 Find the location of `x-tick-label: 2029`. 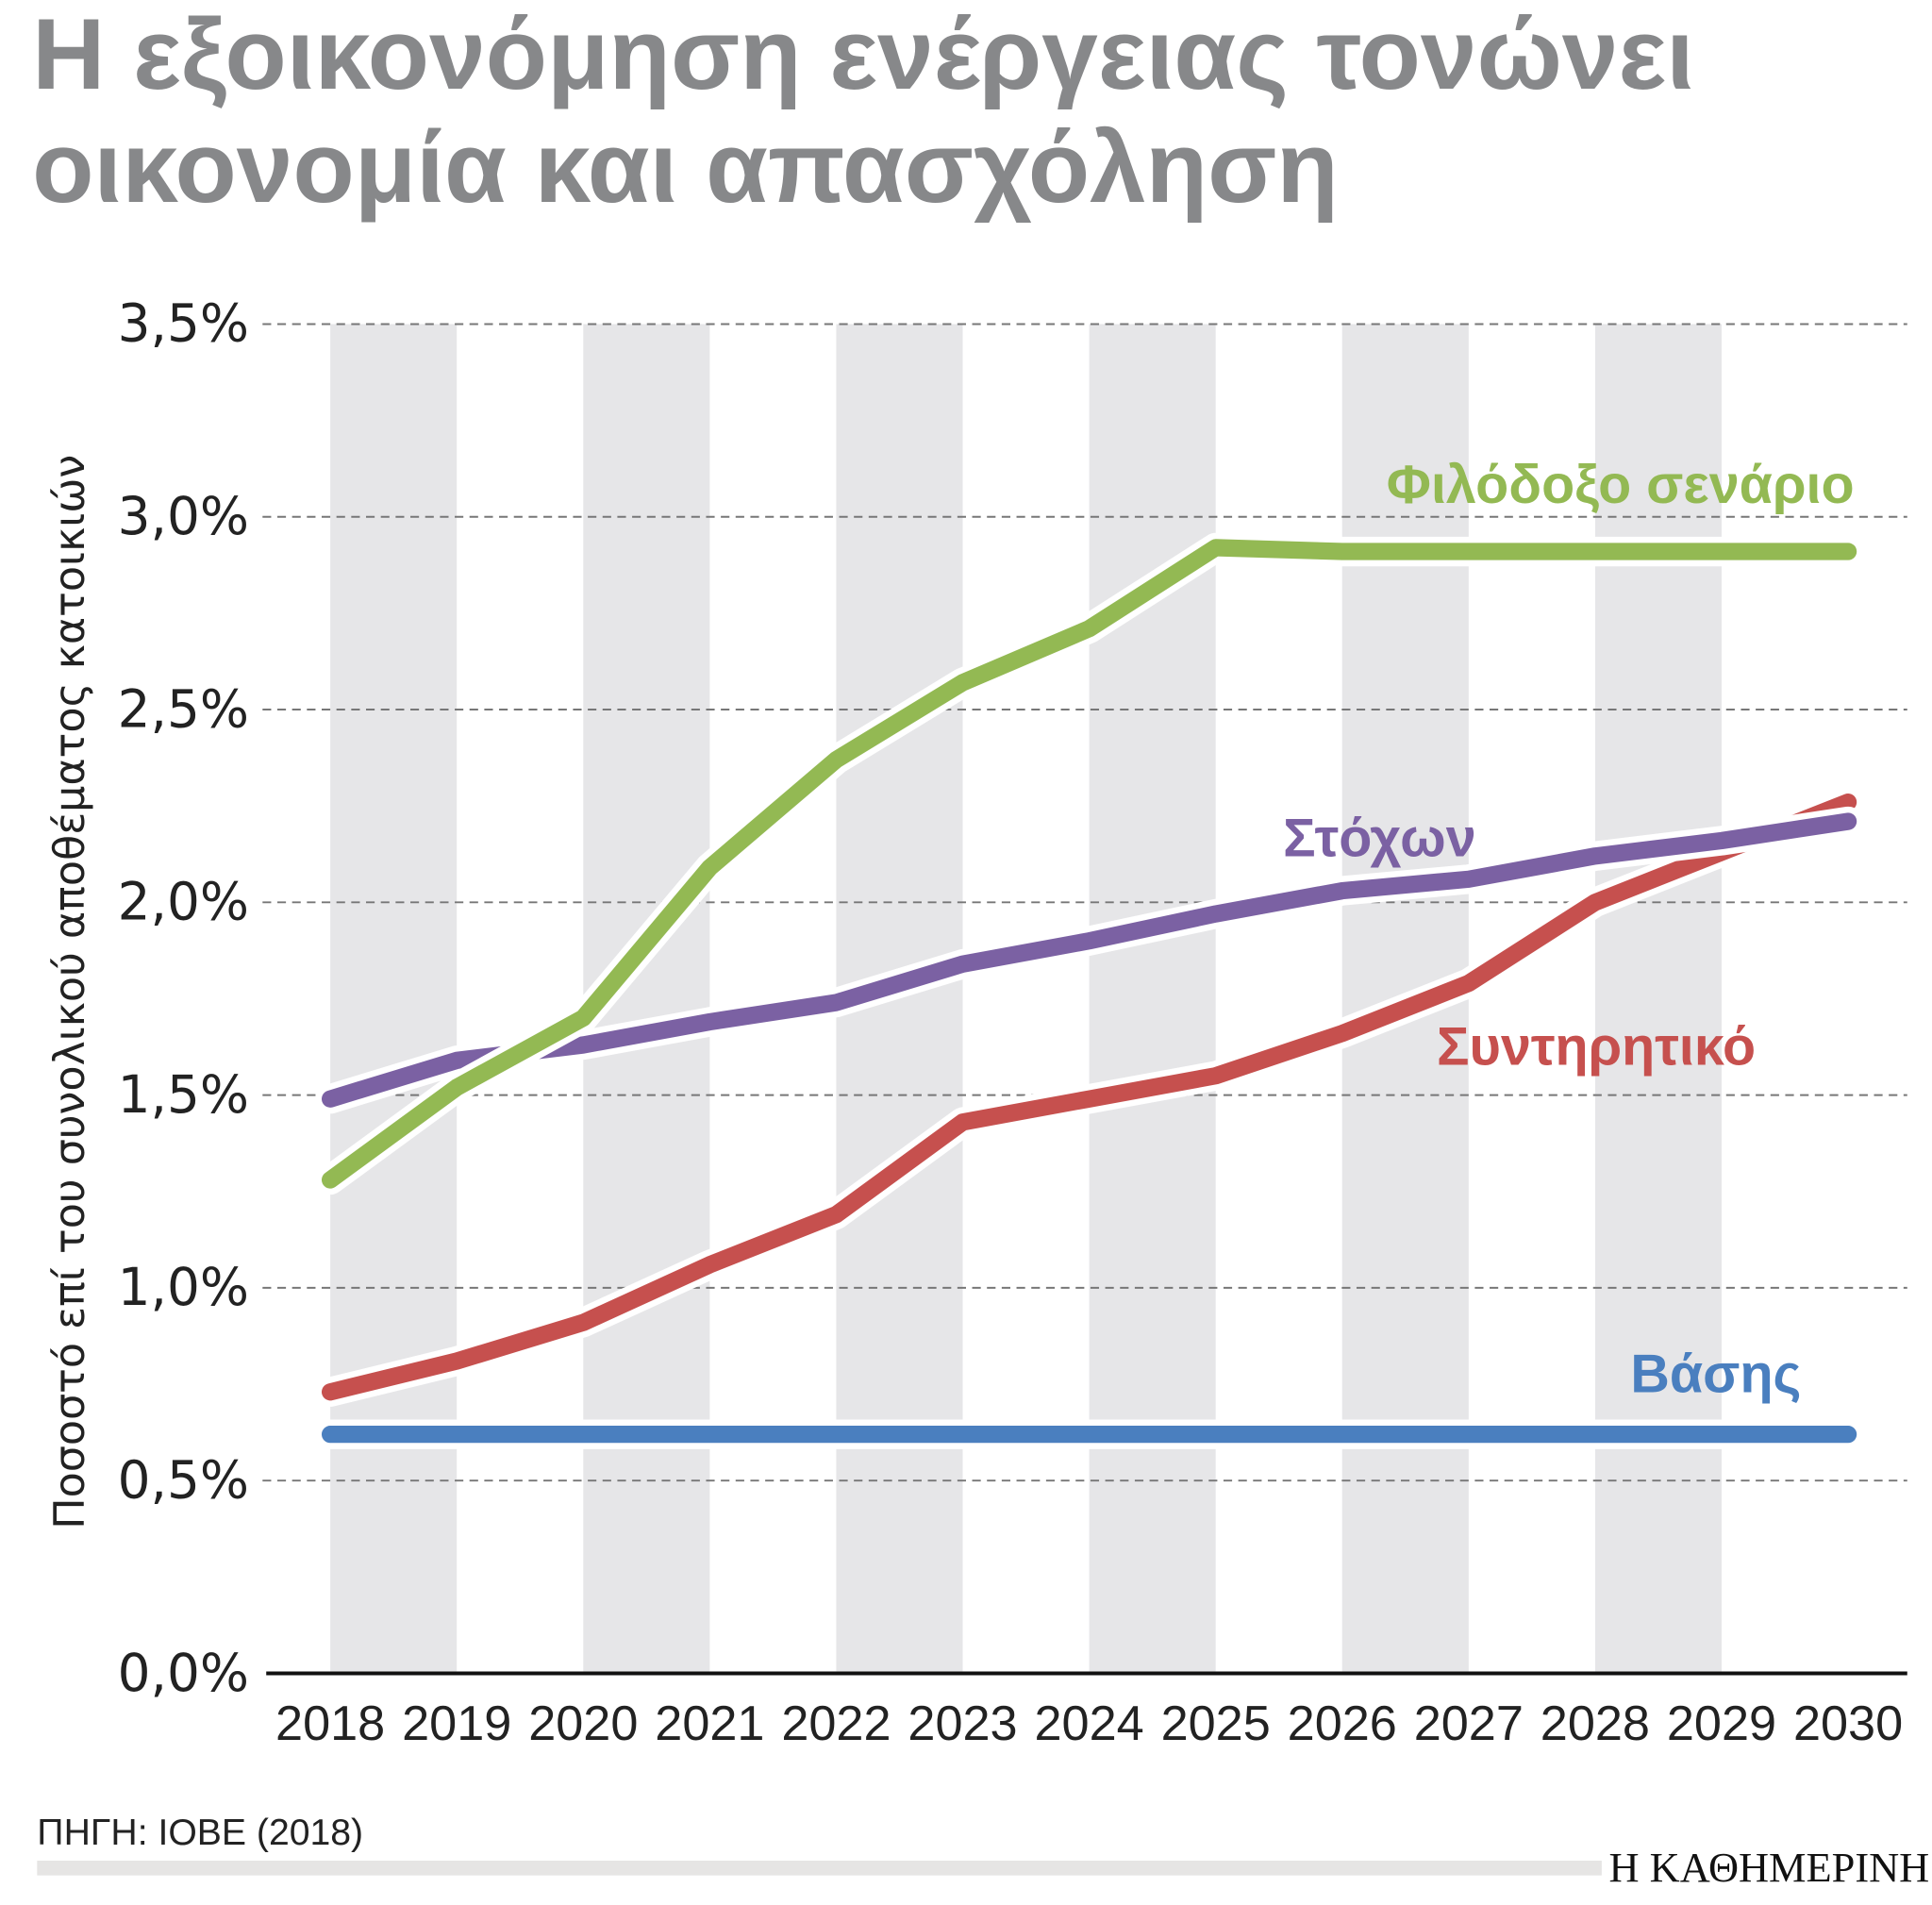

x-tick-label: 2029 is located at coordinates (1721, 1723).